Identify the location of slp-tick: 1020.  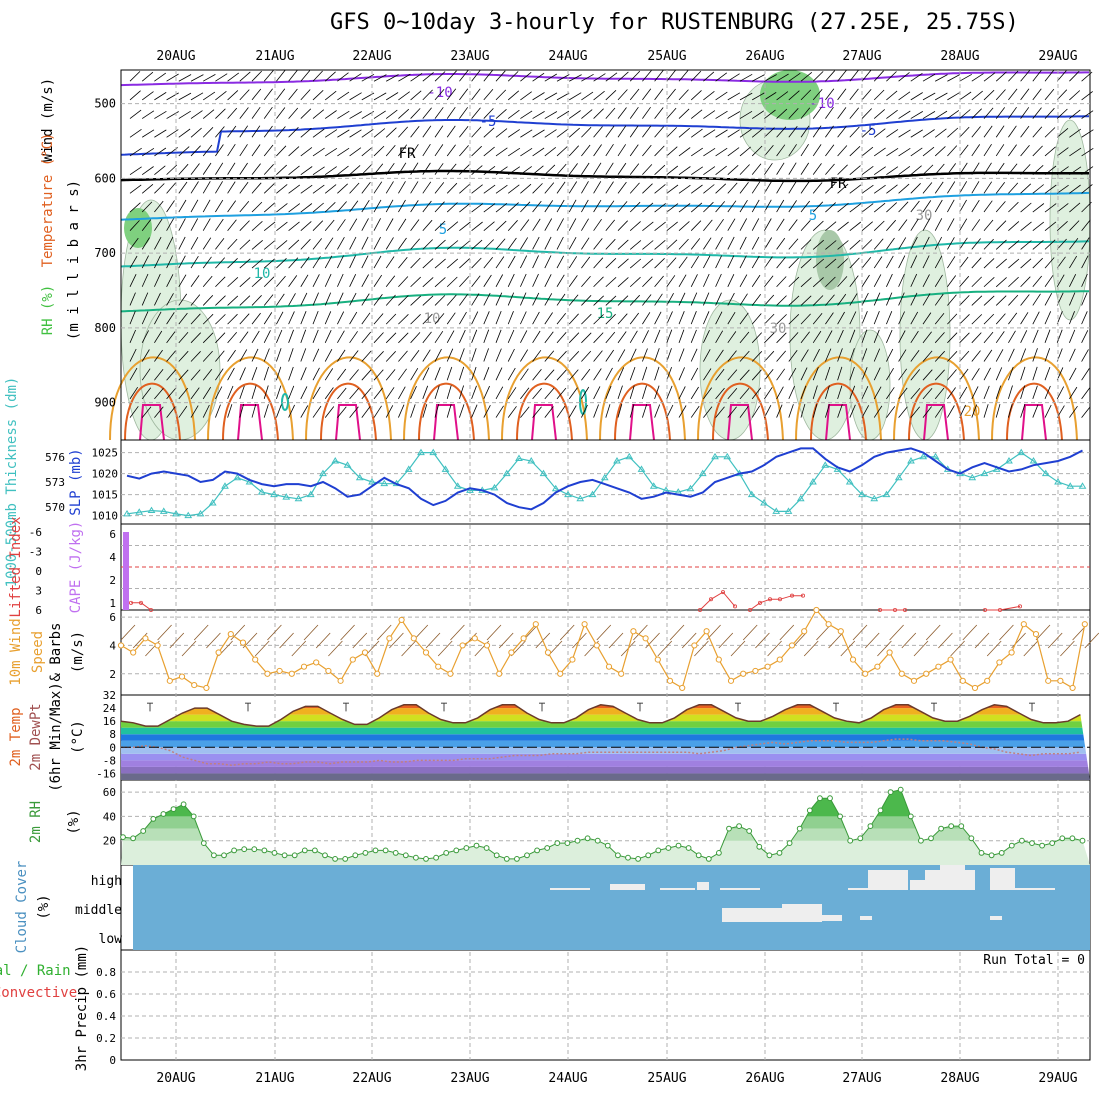
(105, 474).